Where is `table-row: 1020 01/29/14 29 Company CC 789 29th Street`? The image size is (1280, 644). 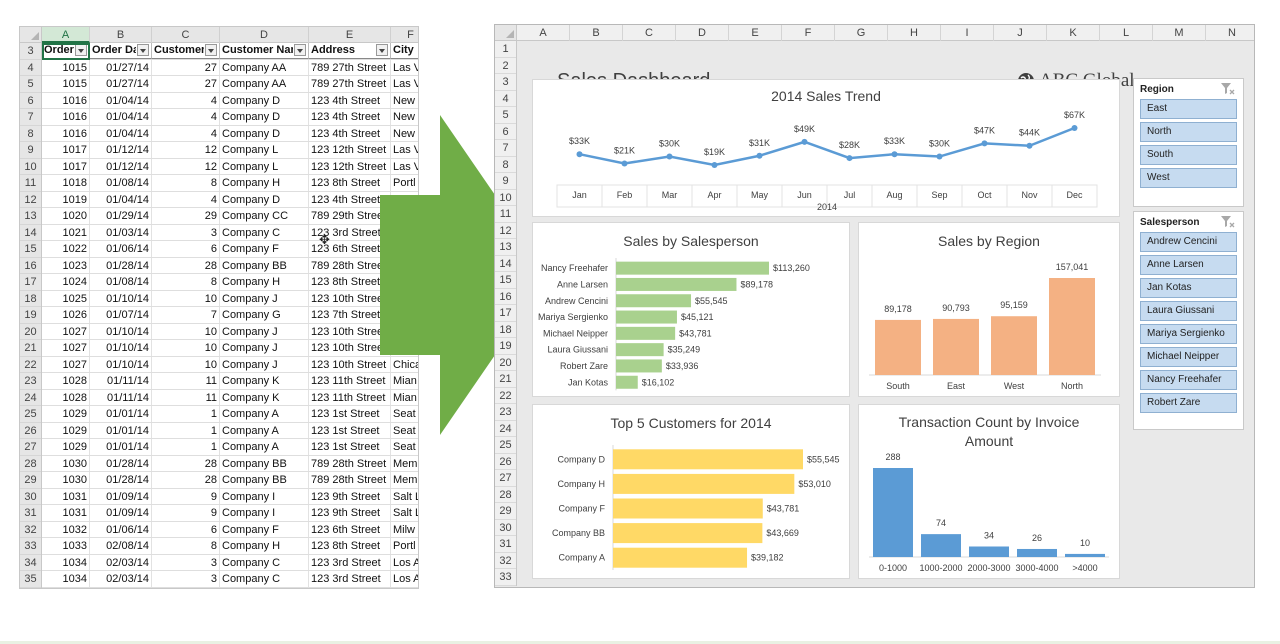 table-row: 1020 01/29/14 29 Company CC 789 29th Street is located at coordinates (230, 216).